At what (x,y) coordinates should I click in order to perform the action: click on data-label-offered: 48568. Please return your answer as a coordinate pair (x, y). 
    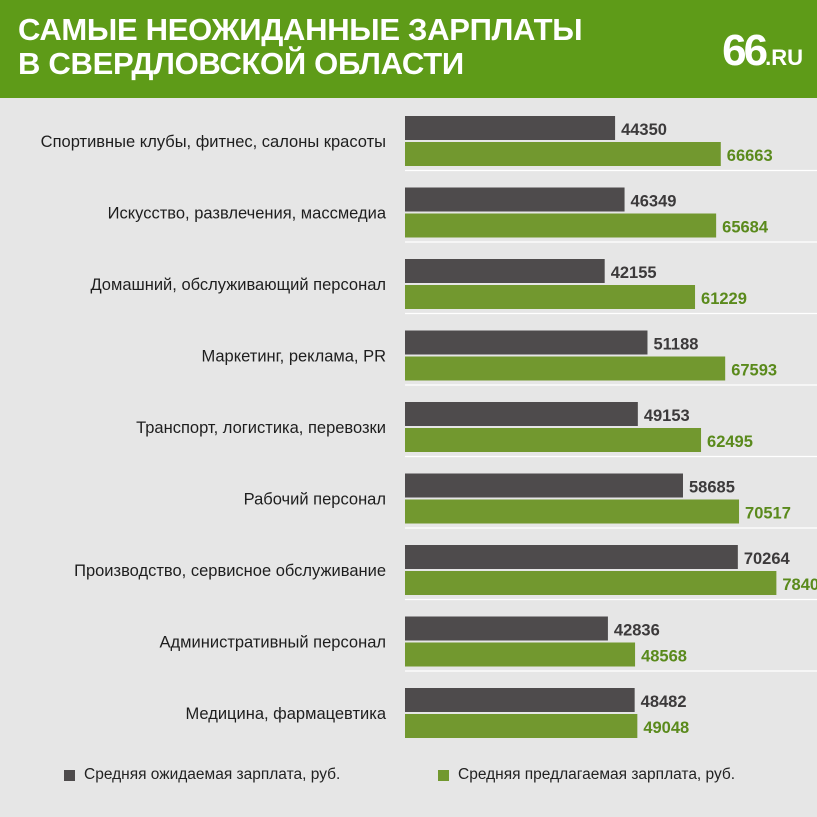
    Looking at the image, I should click on (664, 657).